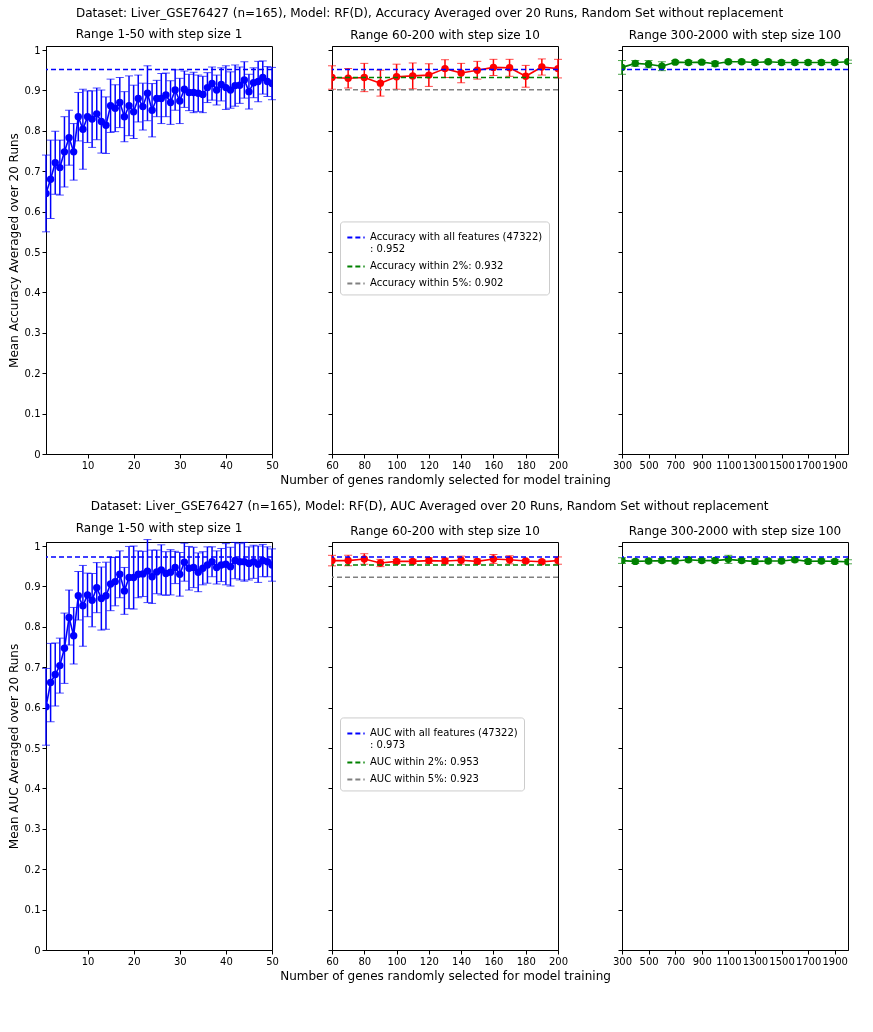 The height and width of the screenshot is (1032, 873). What do you see at coordinates (444, 739) in the screenshot?
I see `legend-label: AUC with all features (47322) : 0.973` at bounding box center [444, 739].